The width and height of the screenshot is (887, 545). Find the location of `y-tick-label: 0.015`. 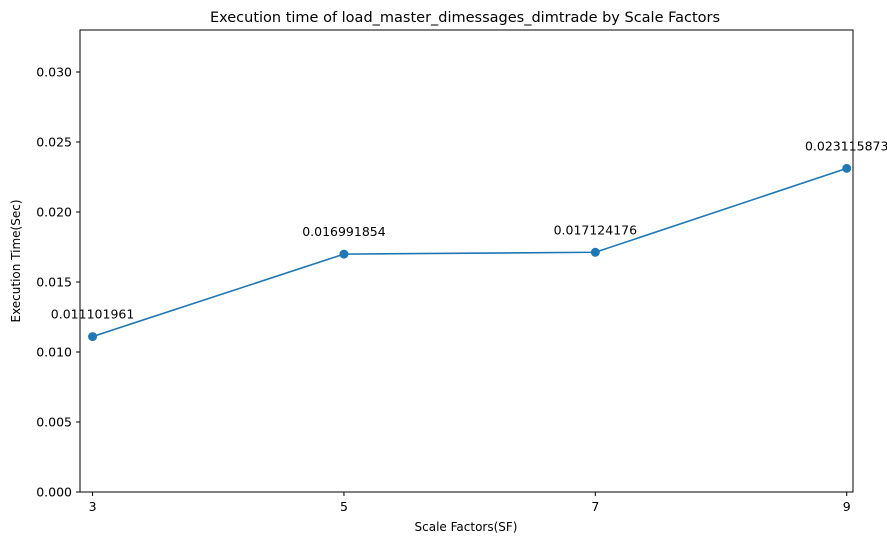

y-tick-label: 0.015 is located at coordinates (54, 282).